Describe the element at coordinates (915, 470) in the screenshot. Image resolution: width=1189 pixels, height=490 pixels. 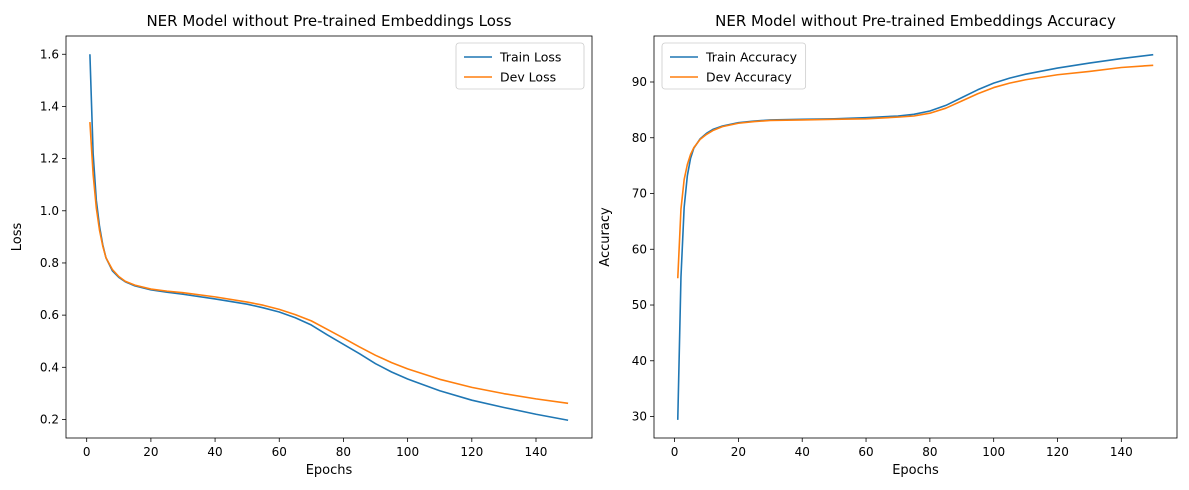
I see `accuracy-x-axis-label: Epochs` at that location.